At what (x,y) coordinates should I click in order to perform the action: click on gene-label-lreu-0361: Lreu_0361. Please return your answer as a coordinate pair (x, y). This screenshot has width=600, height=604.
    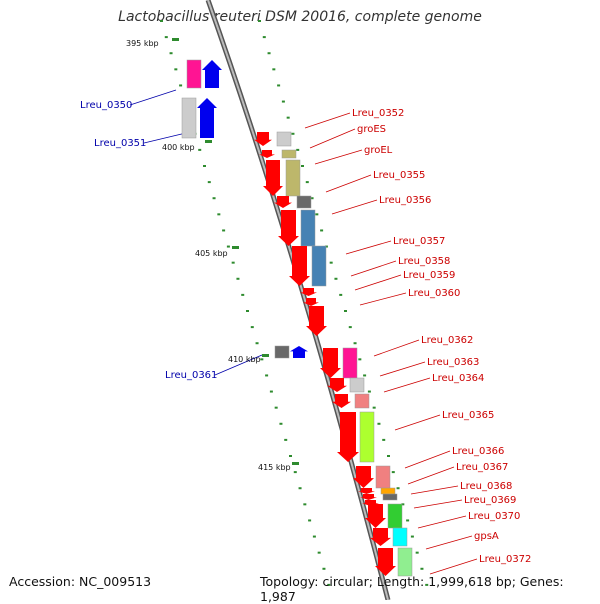
    Looking at the image, I should click on (191, 375).